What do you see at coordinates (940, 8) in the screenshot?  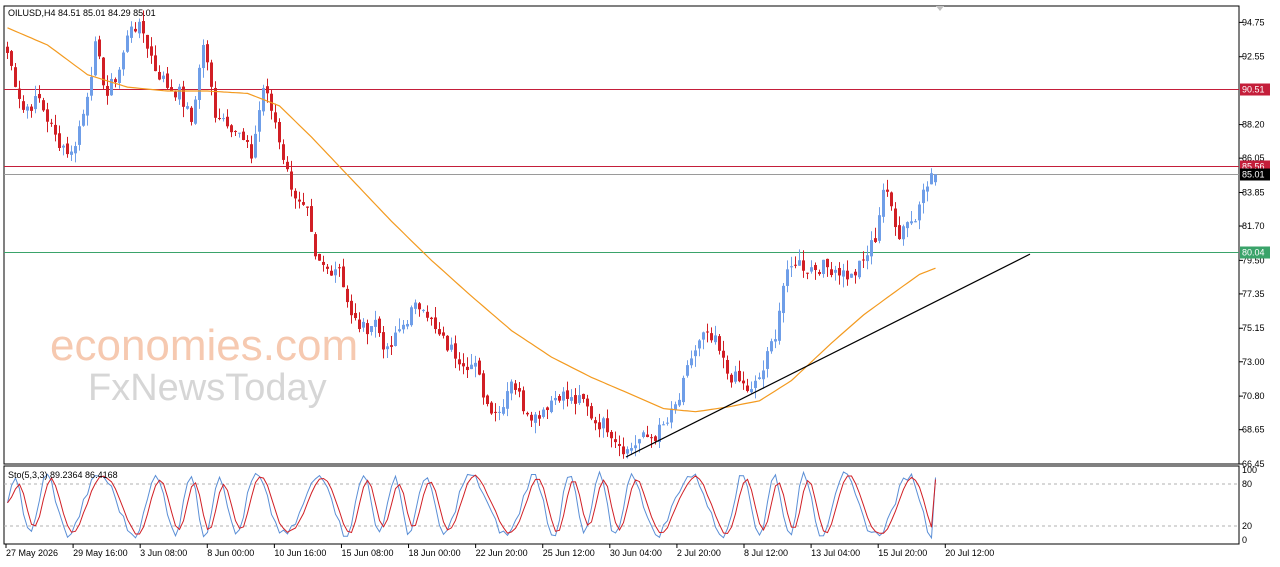 I see `chart-shift-marker-icon` at bounding box center [940, 8].